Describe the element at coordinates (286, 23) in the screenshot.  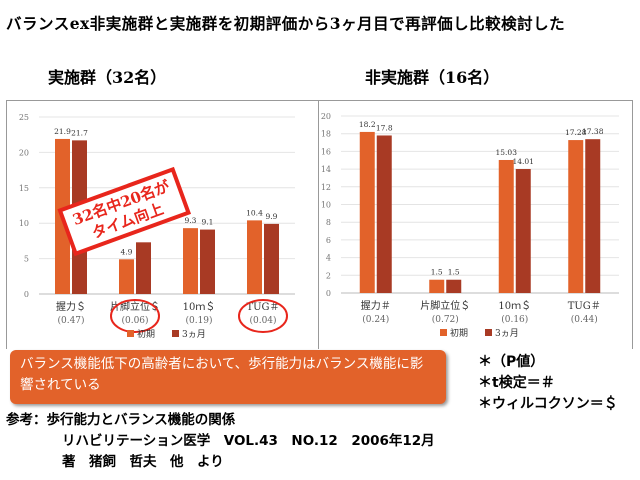
I see `slide-title: バランスex非実施群と実施群を初期評価から3ヶ月目で再評価し比較検討した` at that location.